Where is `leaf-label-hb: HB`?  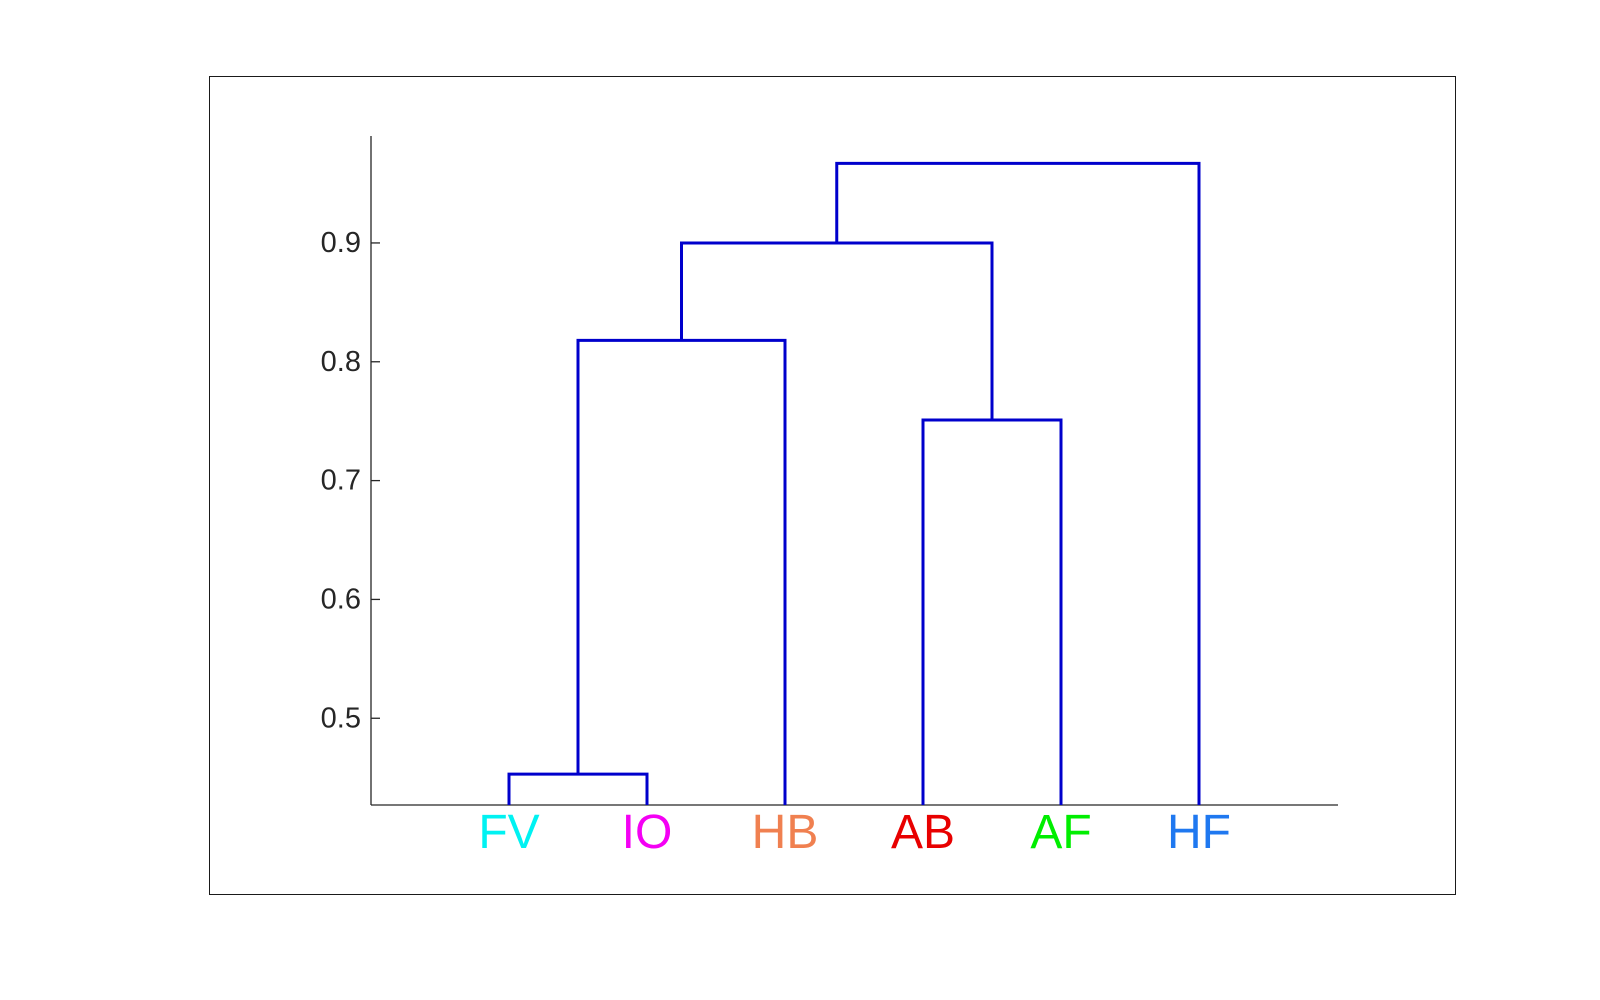
leaf-label-hb: HB is located at coordinates (785, 832).